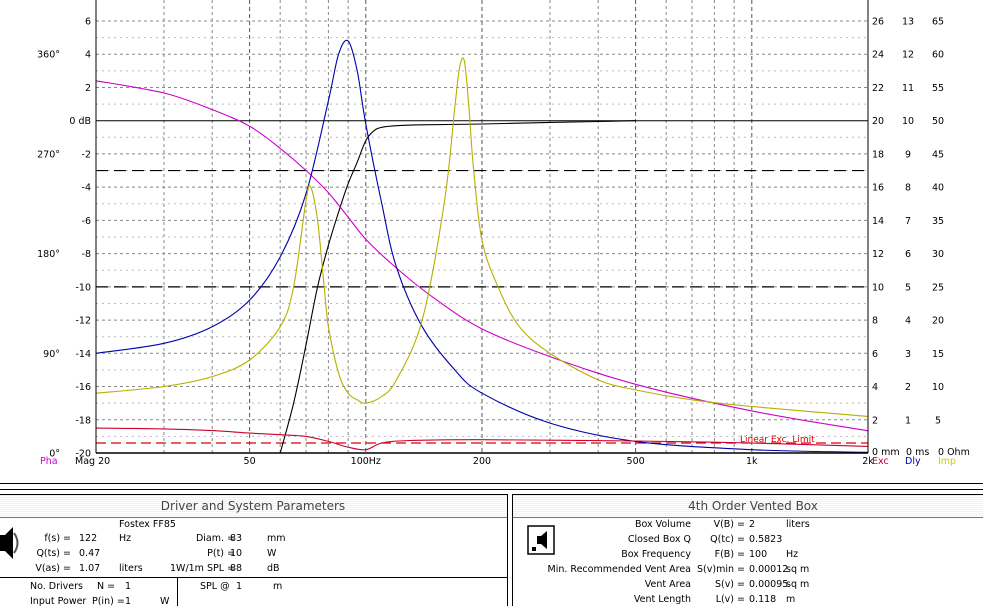 This screenshot has height=606, width=983. Describe the element at coordinates (886, 452) in the screenshot. I see `exc-zero-label: 0 mm` at that location.